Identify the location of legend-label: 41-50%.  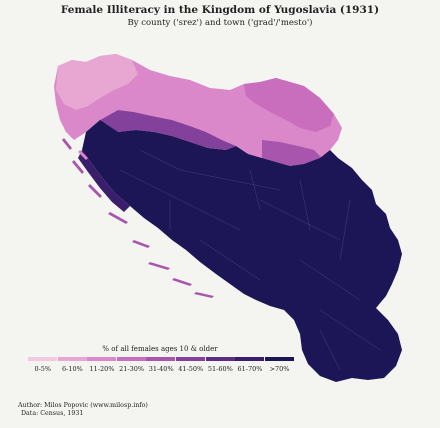
(191, 369).